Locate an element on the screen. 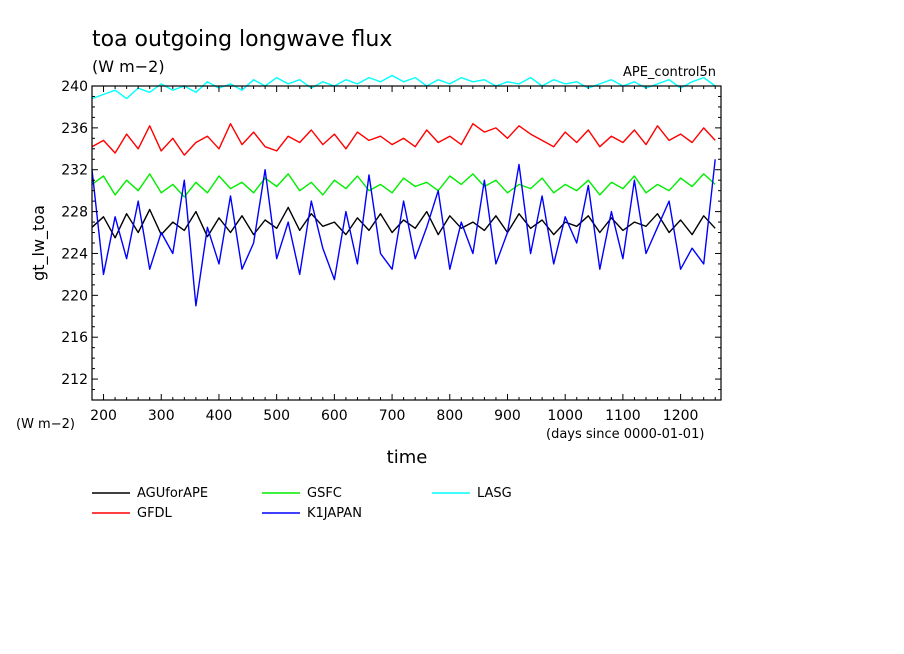 Image resolution: width=904 pixels, height=654 pixels. x-tick-label: 300 is located at coordinates (161, 416).